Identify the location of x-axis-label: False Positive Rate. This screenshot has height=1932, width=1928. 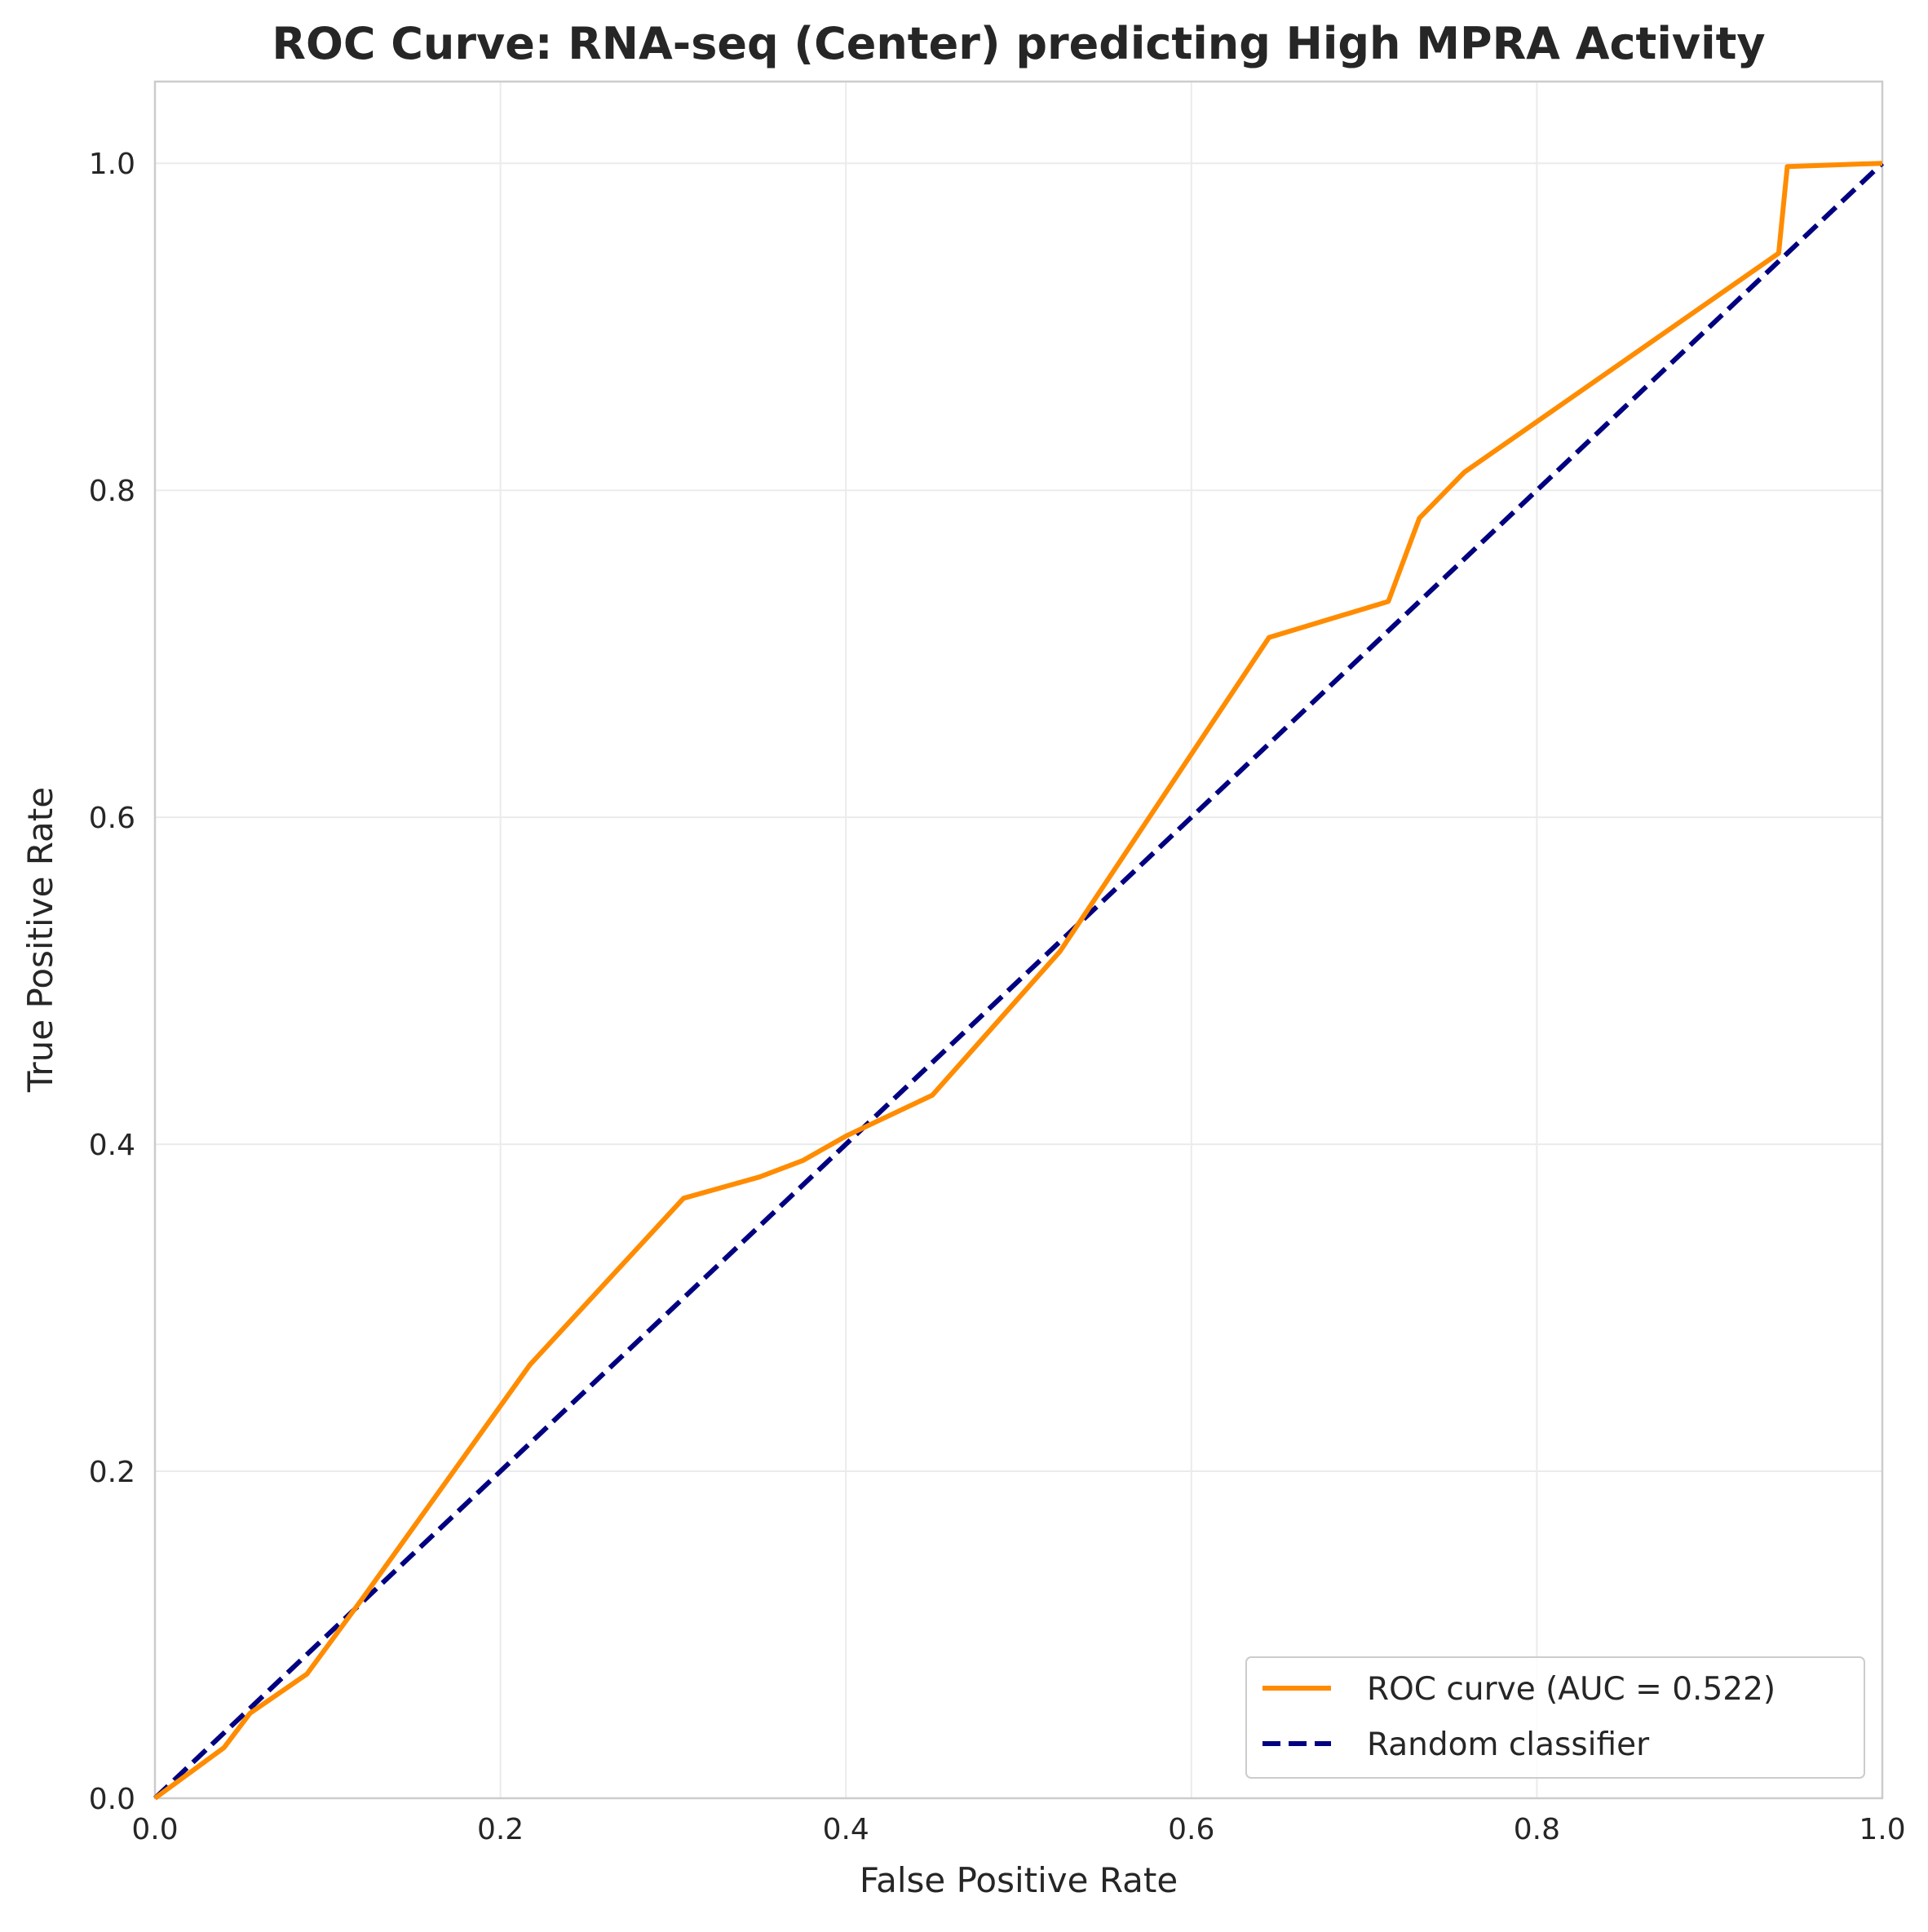
(1019, 1880).